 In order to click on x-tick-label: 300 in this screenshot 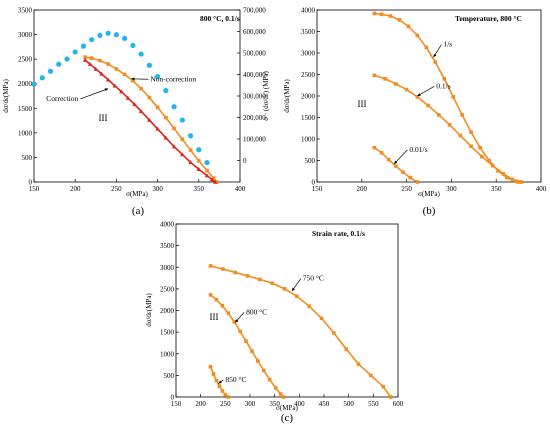, I will do `click(451, 189)`.